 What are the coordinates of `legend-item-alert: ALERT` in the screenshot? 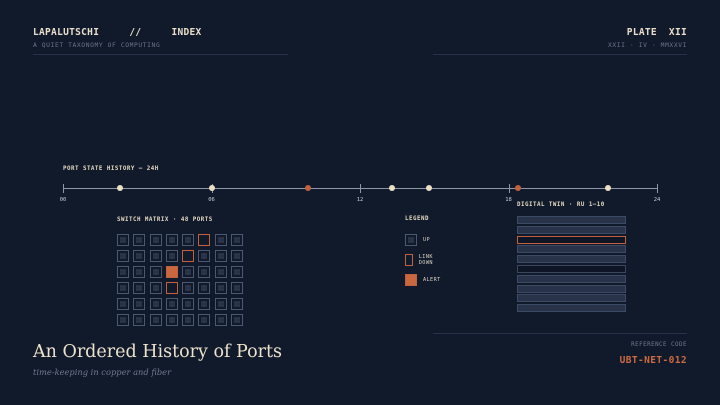 It's located at (423, 280).